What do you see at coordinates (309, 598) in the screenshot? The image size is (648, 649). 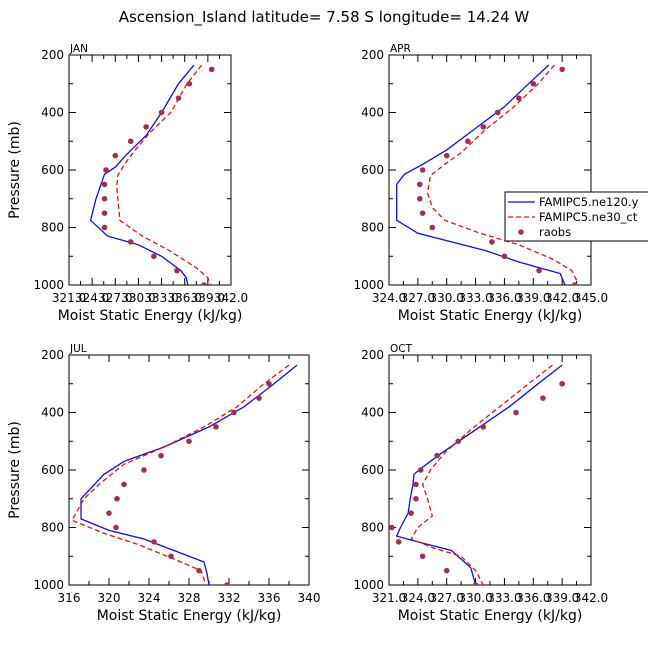 I see `x-tick-label: 340` at bounding box center [309, 598].